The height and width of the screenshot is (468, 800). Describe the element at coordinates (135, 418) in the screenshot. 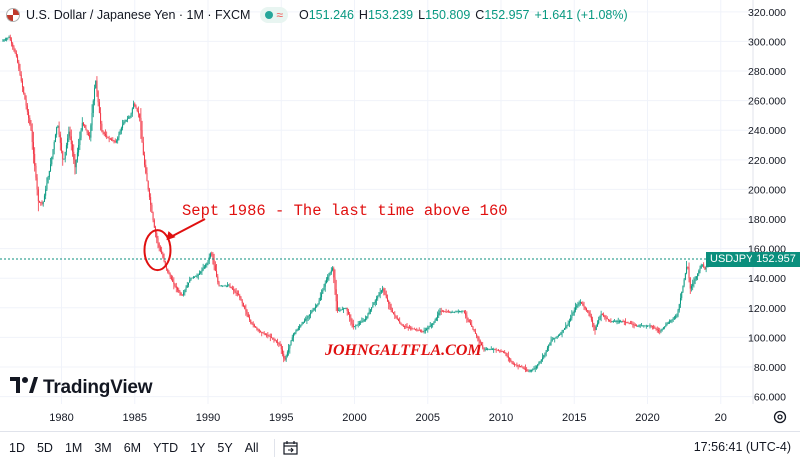

I see `x-tick-label: 1985` at that location.